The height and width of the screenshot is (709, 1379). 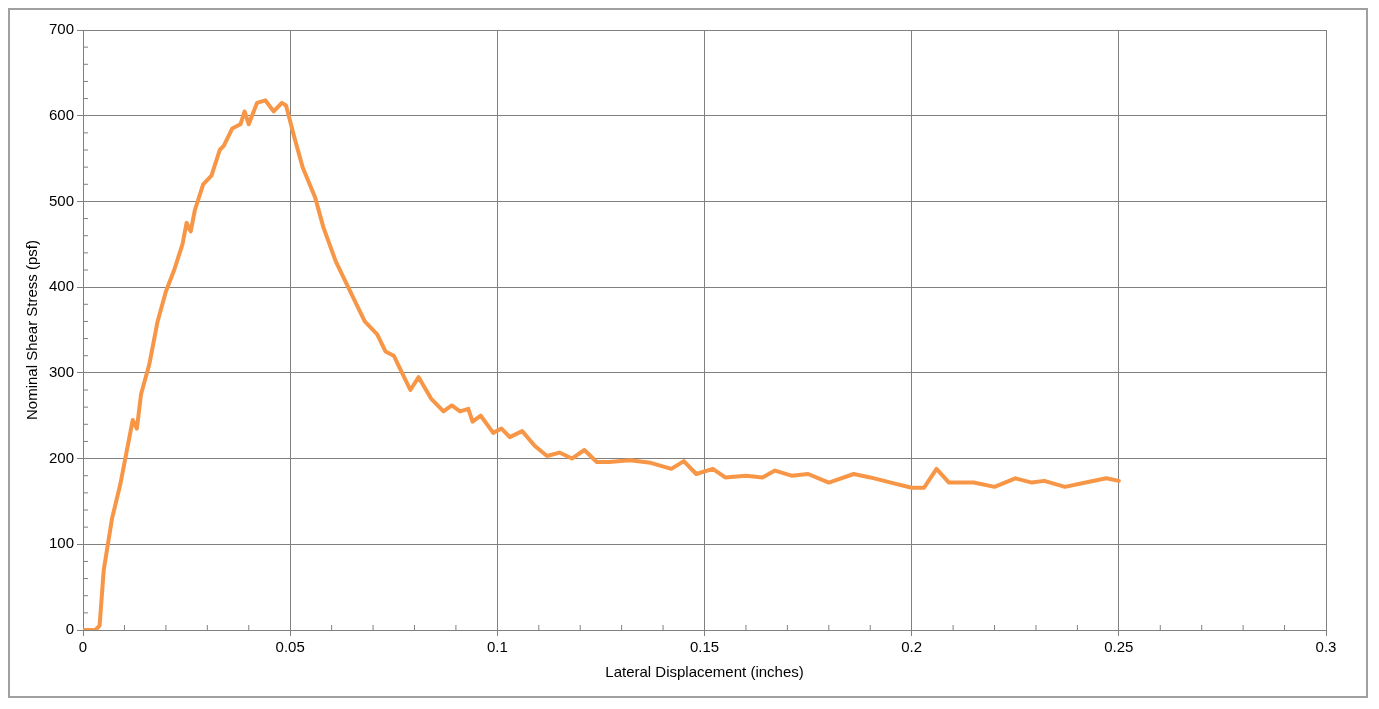 What do you see at coordinates (704, 647) in the screenshot?
I see `x-tick-label: 0.15` at bounding box center [704, 647].